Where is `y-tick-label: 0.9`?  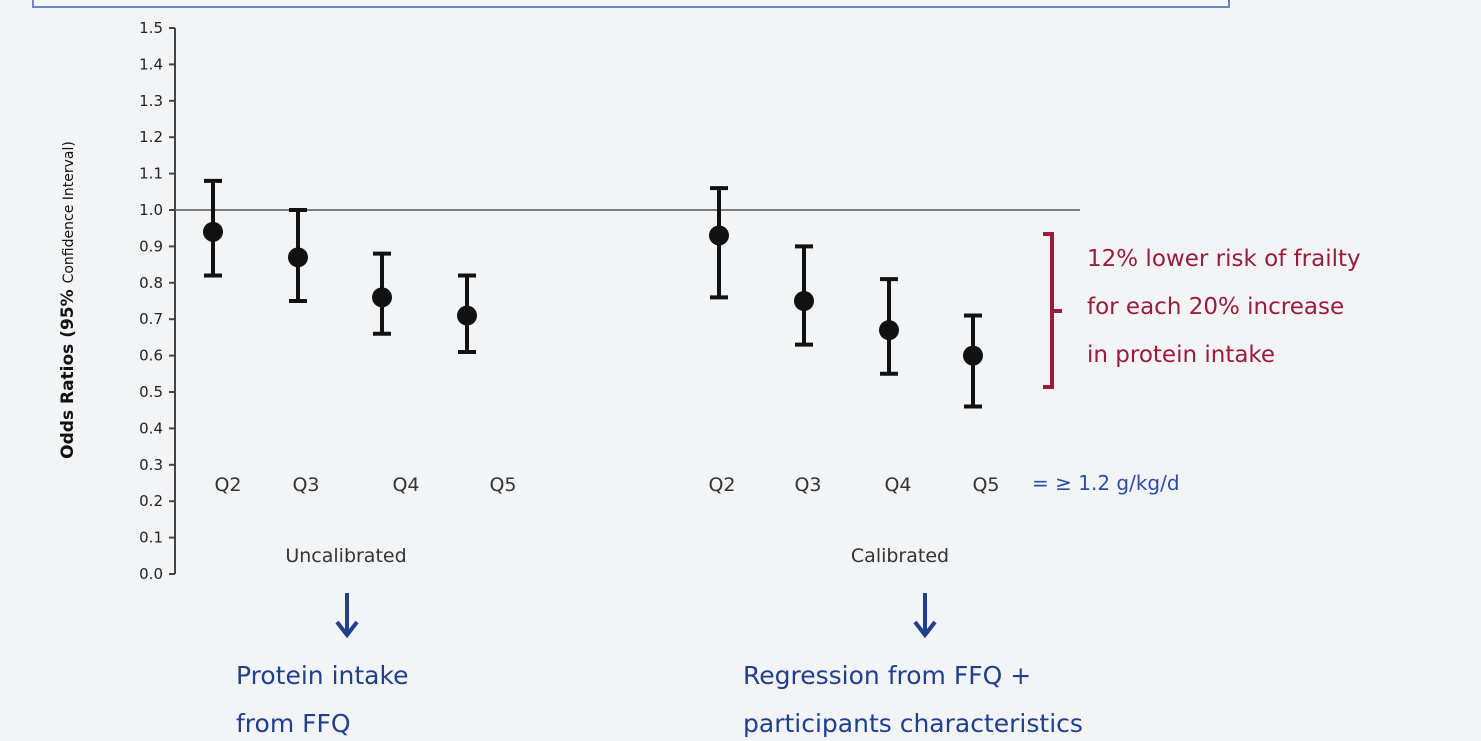
y-tick-label: 0.9 is located at coordinates (151, 246).